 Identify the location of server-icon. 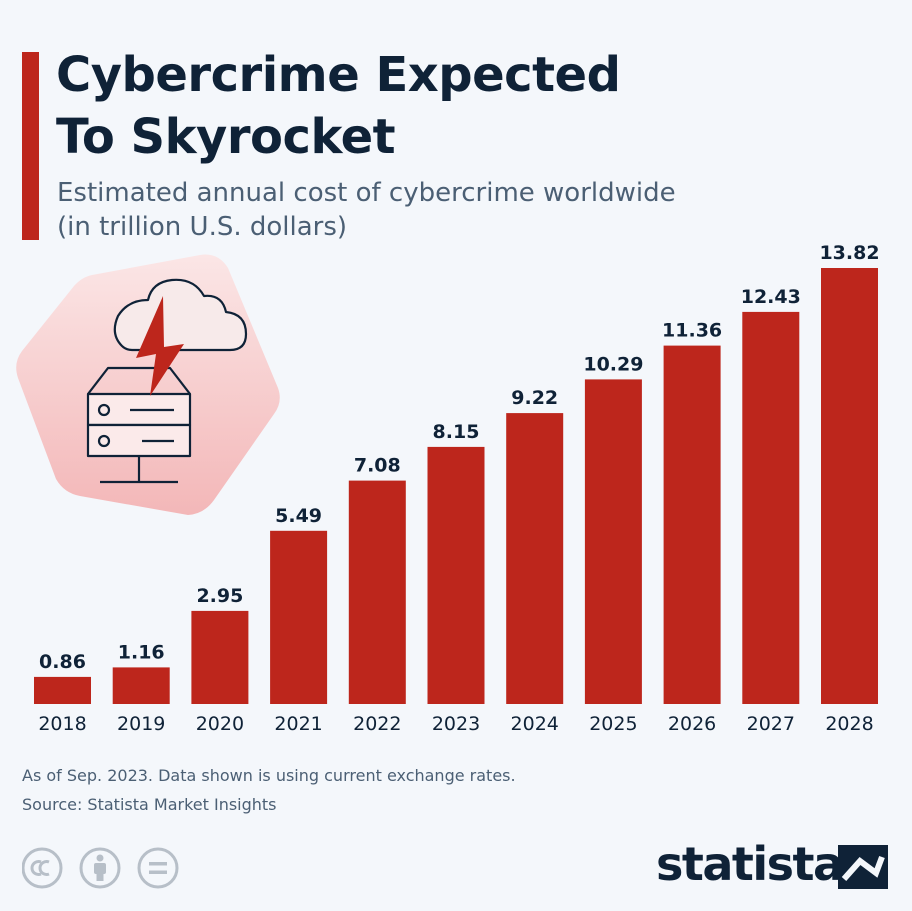
(139, 425).